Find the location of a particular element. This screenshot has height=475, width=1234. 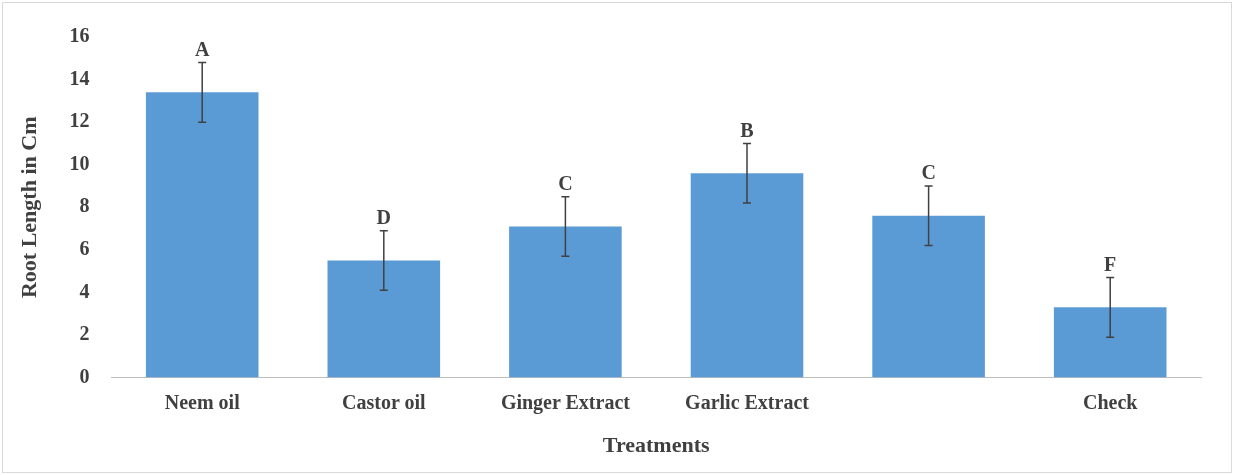

data-label: A is located at coordinates (202, 48).